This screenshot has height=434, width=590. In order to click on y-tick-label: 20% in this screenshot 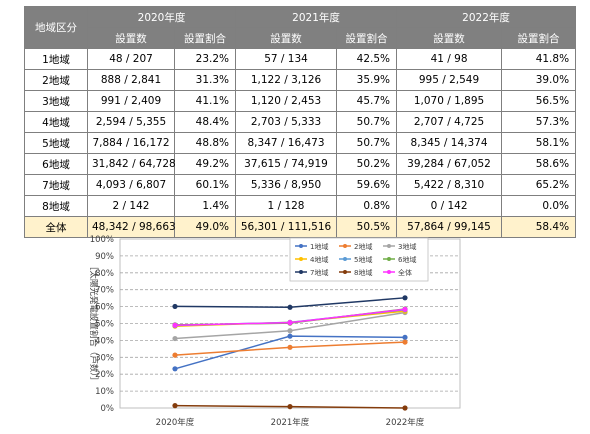, I will do `click(104, 375)`.